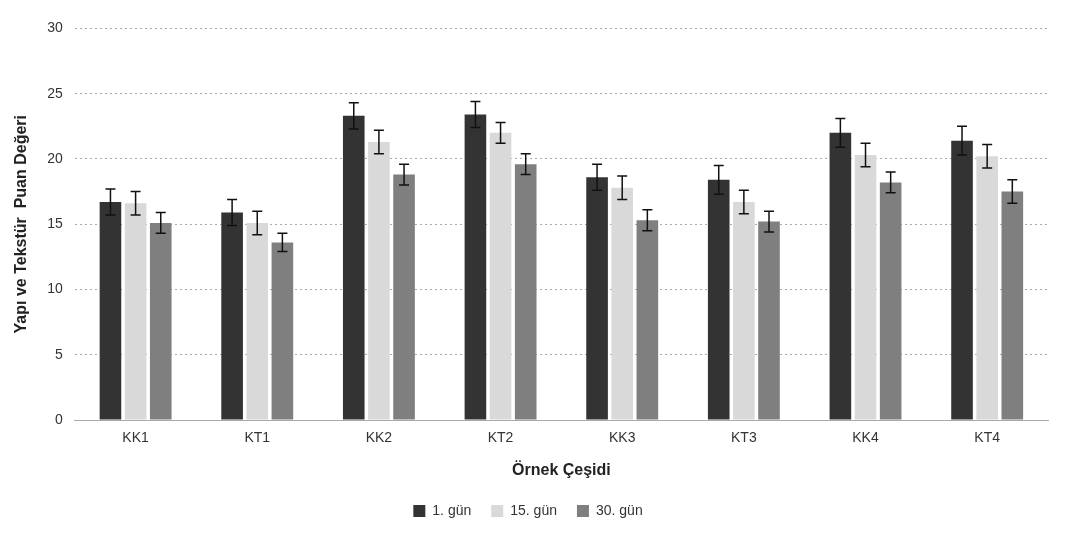 This screenshot has height=540, width=1083. Describe the element at coordinates (55, 92) in the screenshot. I see `y-tick-label: 25` at that location.